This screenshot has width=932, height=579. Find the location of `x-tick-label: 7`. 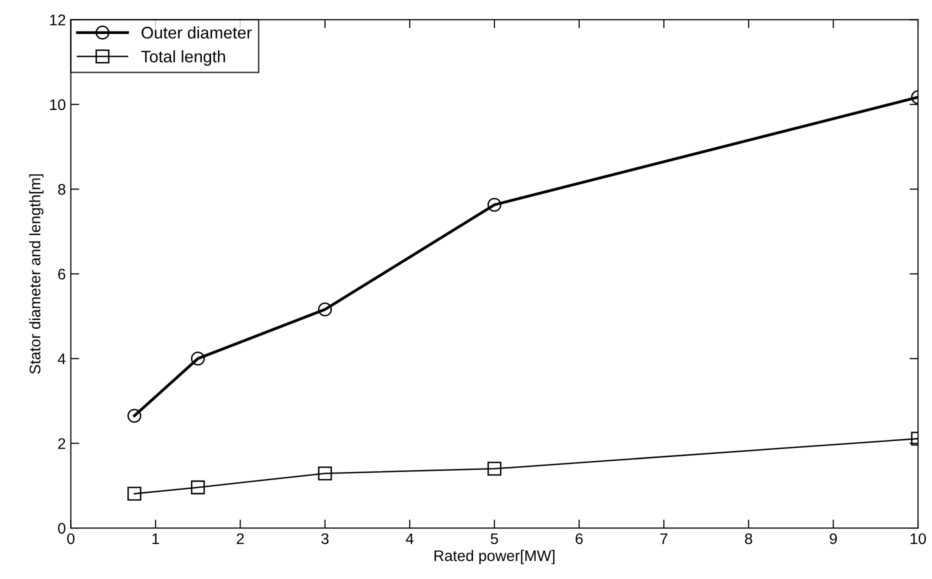

x-tick-label: 7 is located at coordinates (664, 538).